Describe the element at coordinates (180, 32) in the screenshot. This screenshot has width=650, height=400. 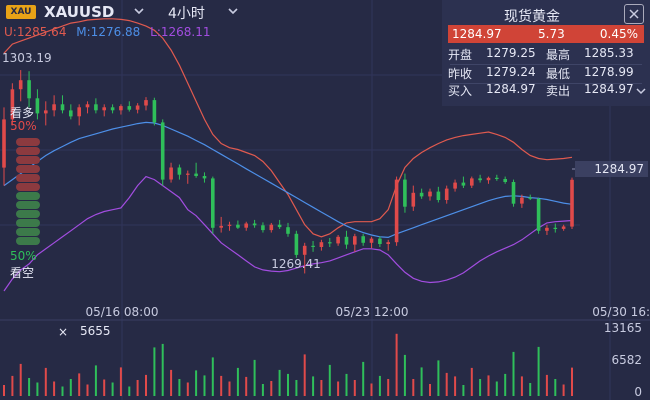
I see `boll-lower: L:1268.11` at that location.